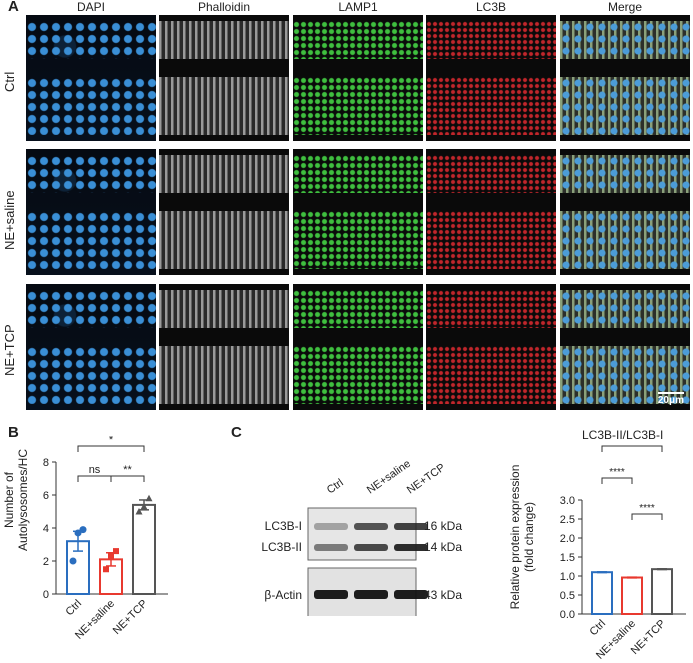 The width and height of the screenshot is (693, 663). What do you see at coordinates (111, 441) in the screenshot?
I see `chart-b-sig-bracket-label: *` at bounding box center [111, 441].